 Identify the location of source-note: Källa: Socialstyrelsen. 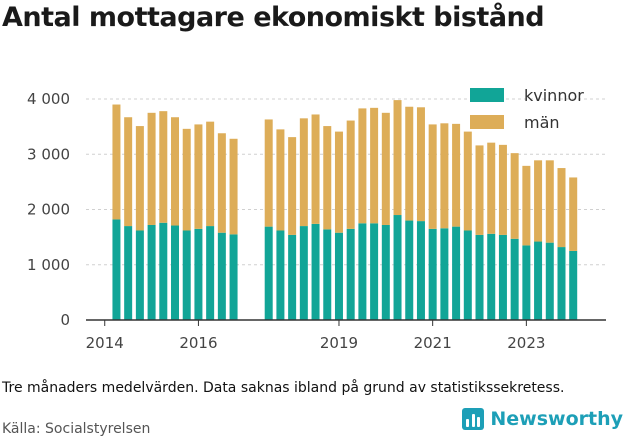
(76, 429).